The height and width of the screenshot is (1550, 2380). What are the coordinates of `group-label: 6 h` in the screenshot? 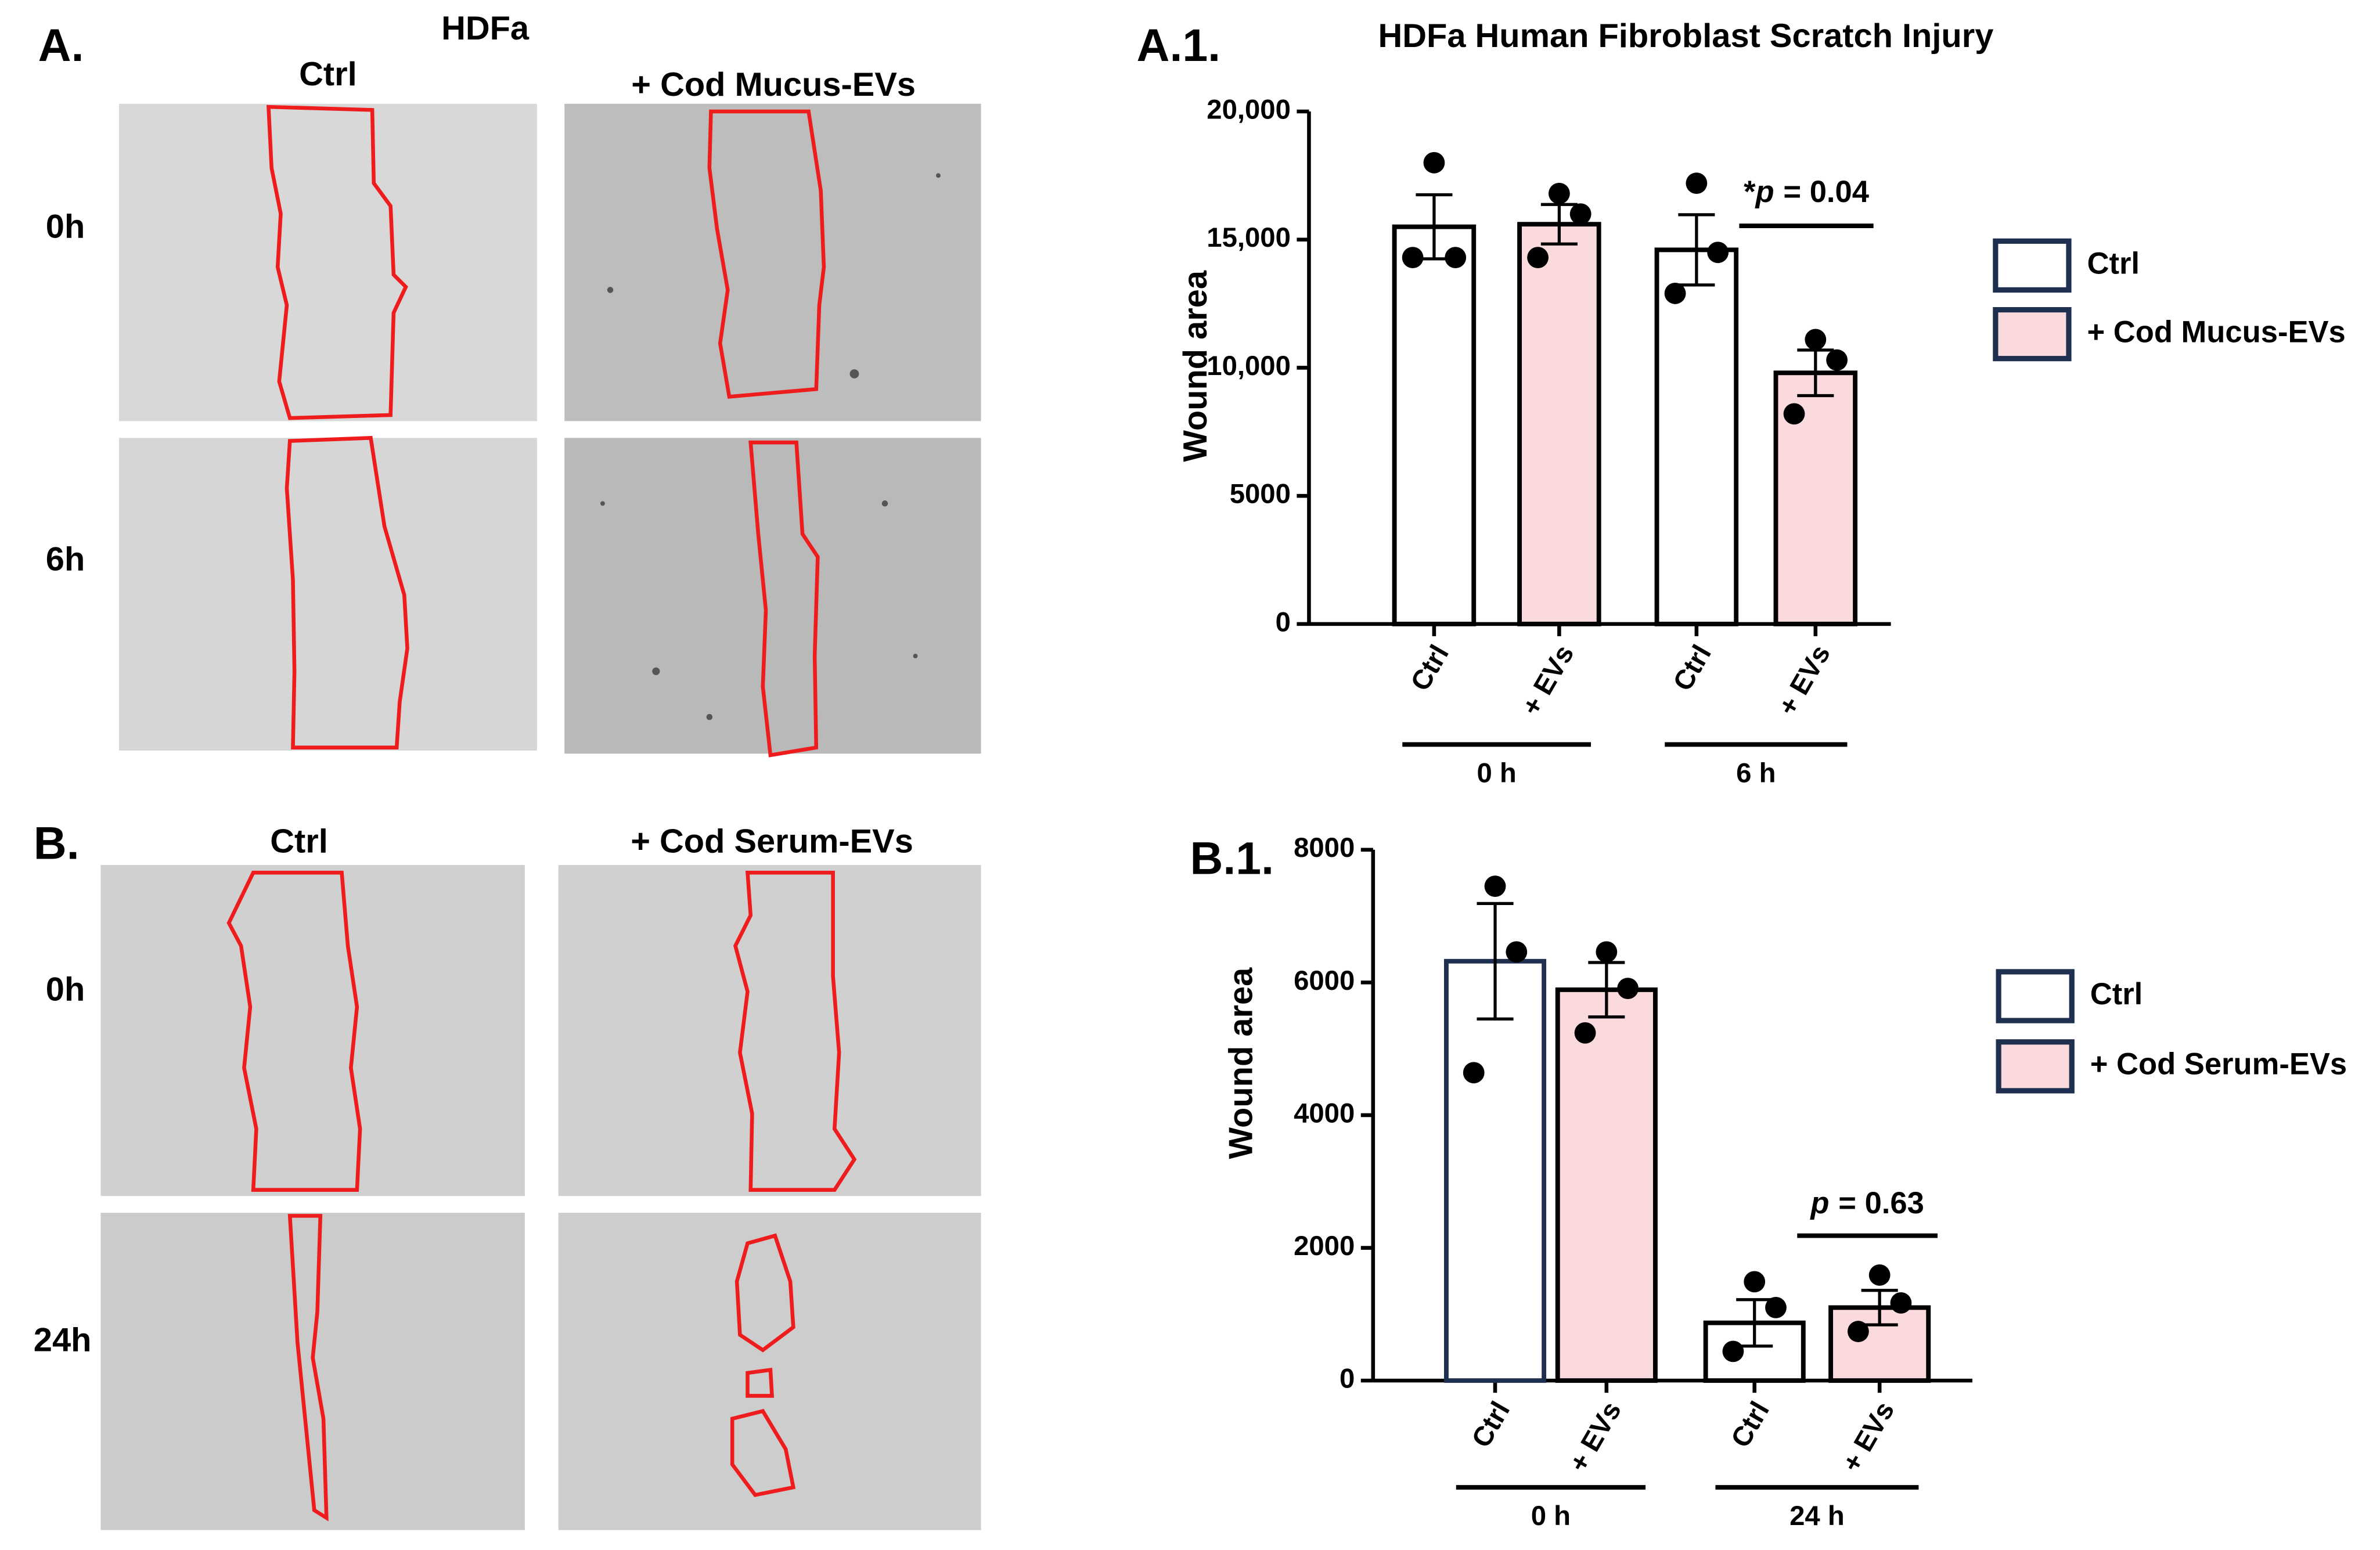 It's located at (1756, 773).